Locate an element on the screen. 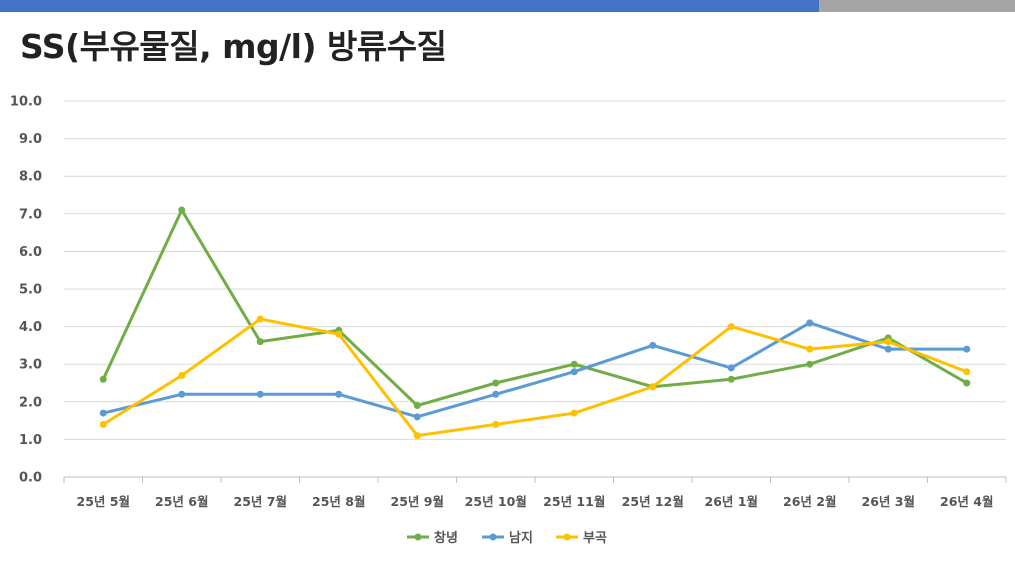 The image size is (1015, 578). y-tick-label: 6.0 is located at coordinates (30, 252).